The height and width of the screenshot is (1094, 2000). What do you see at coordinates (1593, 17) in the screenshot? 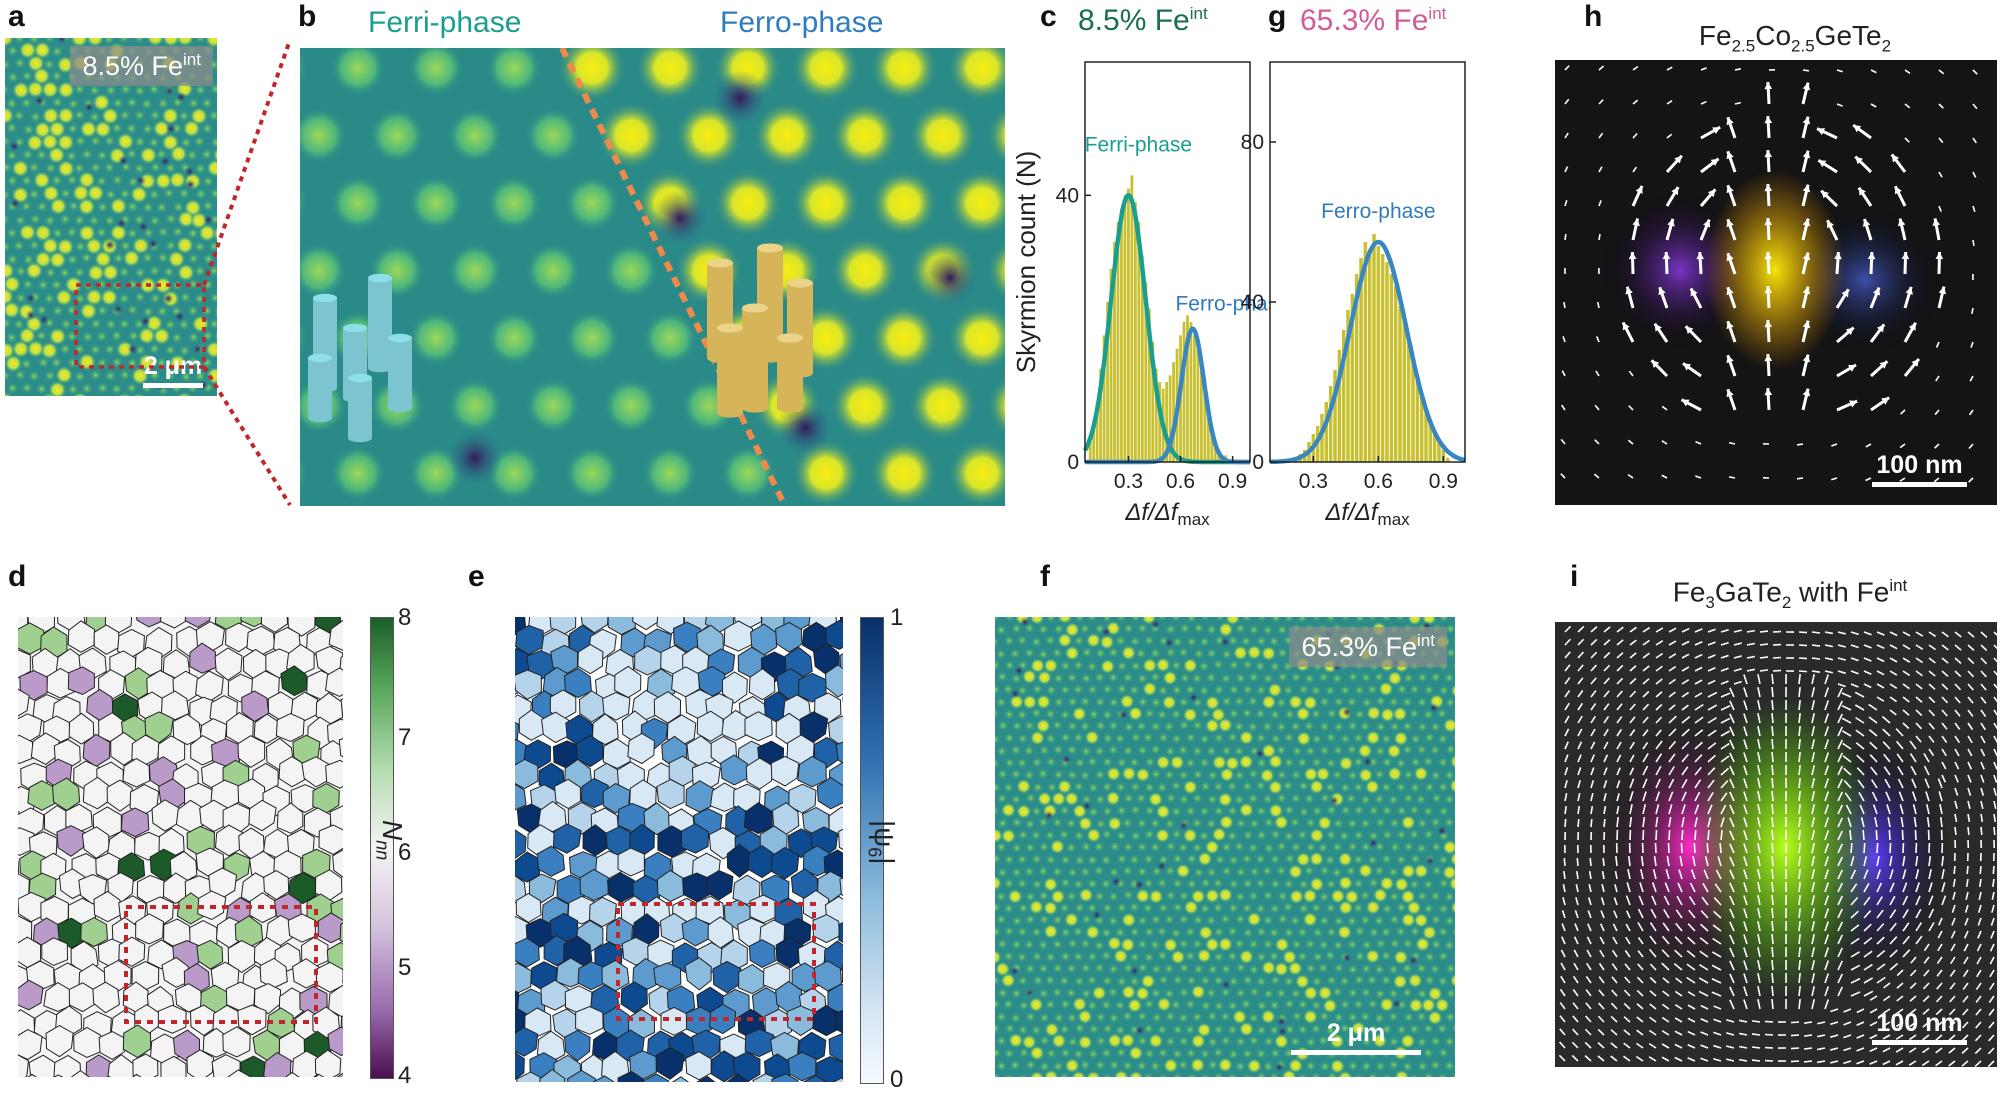
I see `panel-label-h: h` at bounding box center [1593, 17].